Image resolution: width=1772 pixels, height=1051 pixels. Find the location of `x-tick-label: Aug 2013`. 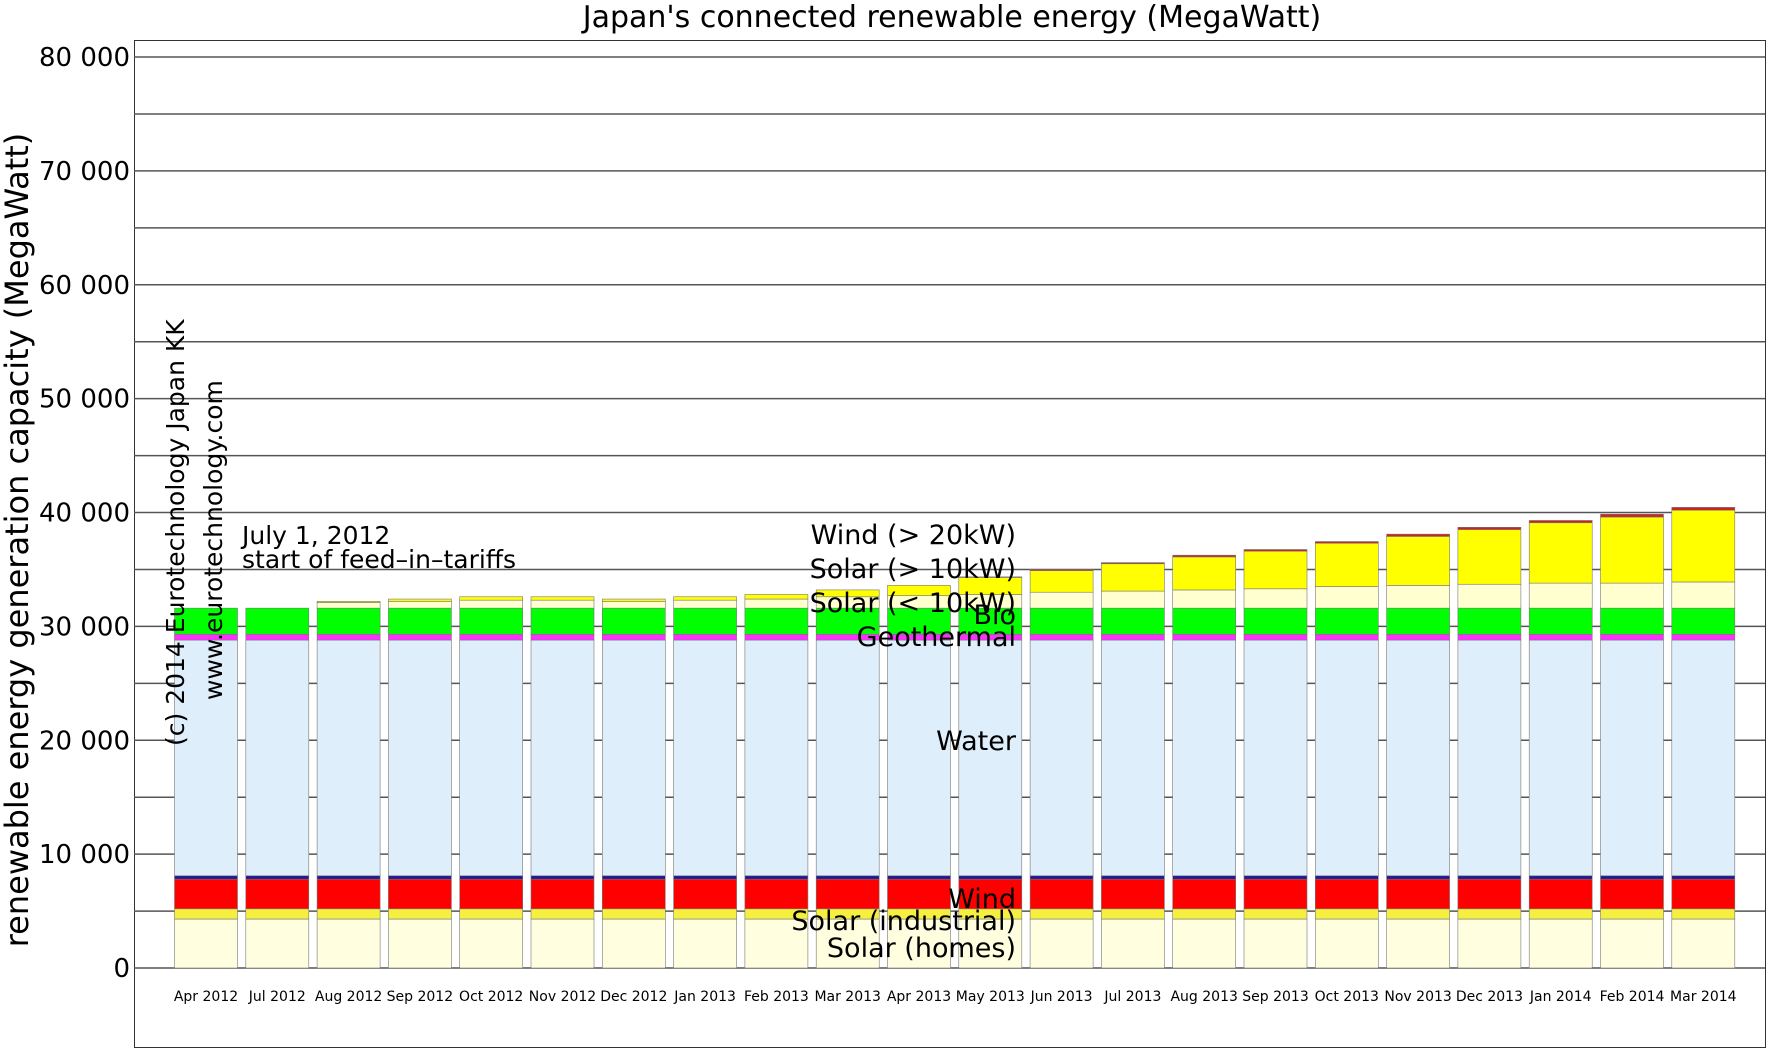

x-tick-label: Aug 2013 is located at coordinates (1203, 997).